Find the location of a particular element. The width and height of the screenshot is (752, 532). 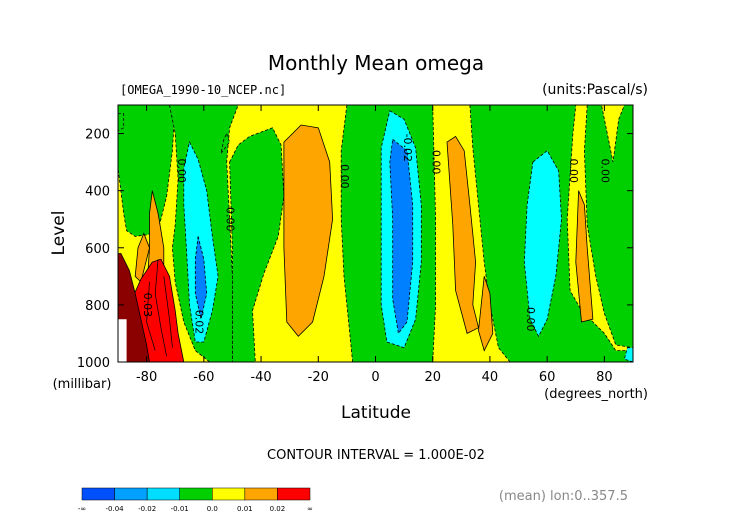

contour-label-5: 0.00 is located at coordinates (573, 170).